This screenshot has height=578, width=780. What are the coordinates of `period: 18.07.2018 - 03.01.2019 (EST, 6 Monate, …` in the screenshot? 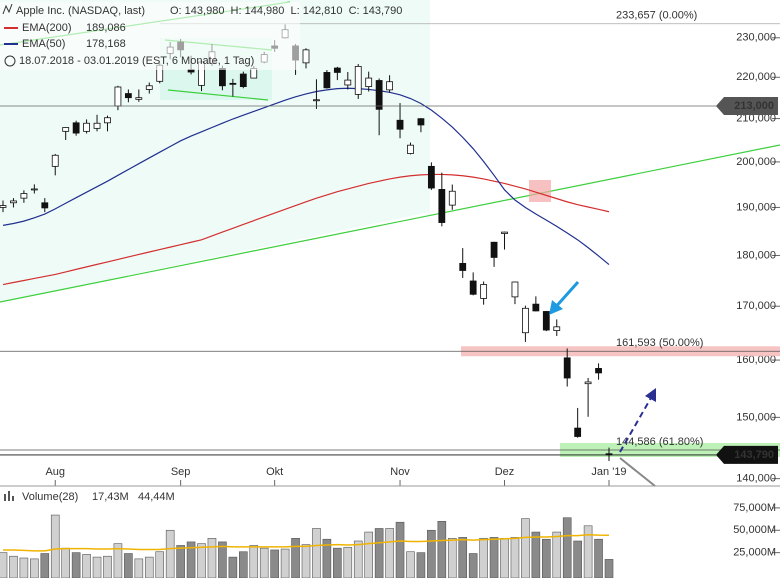 It's located at (136, 61).